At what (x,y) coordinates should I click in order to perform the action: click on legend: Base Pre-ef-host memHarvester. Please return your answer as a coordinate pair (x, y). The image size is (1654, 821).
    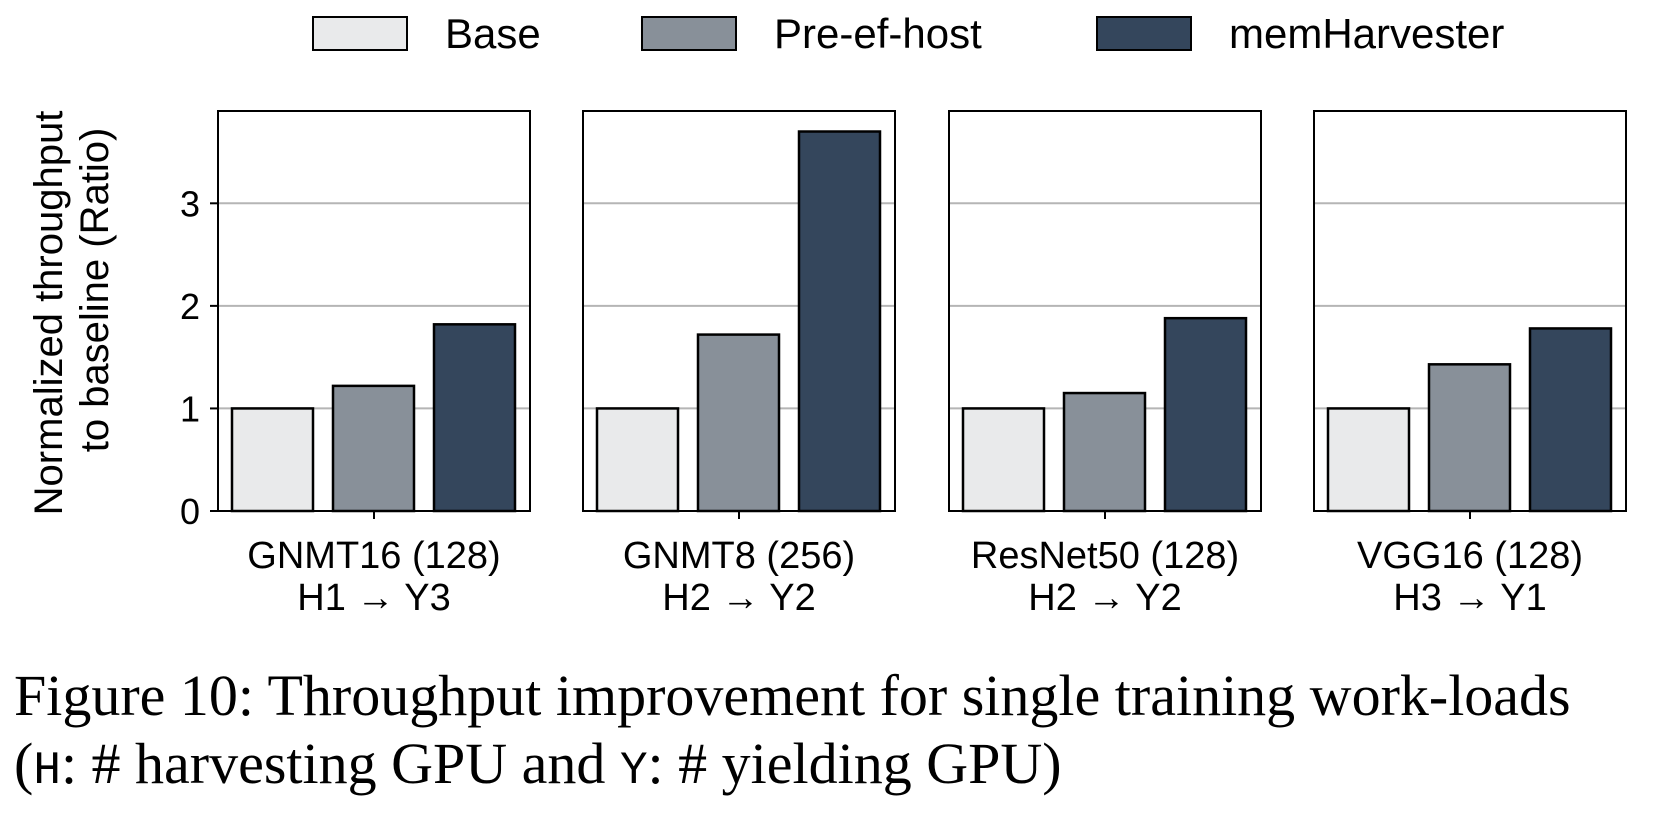
    Looking at the image, I should click on (908, 33).